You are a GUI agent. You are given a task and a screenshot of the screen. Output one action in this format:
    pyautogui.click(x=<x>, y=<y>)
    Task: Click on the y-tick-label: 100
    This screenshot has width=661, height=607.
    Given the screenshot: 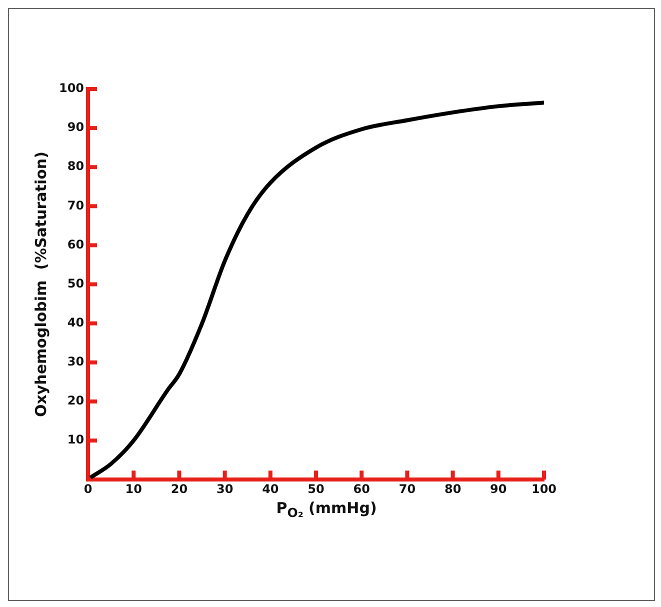 What is the action you would take?
    pyautogui.click(x=71, y=88)
    